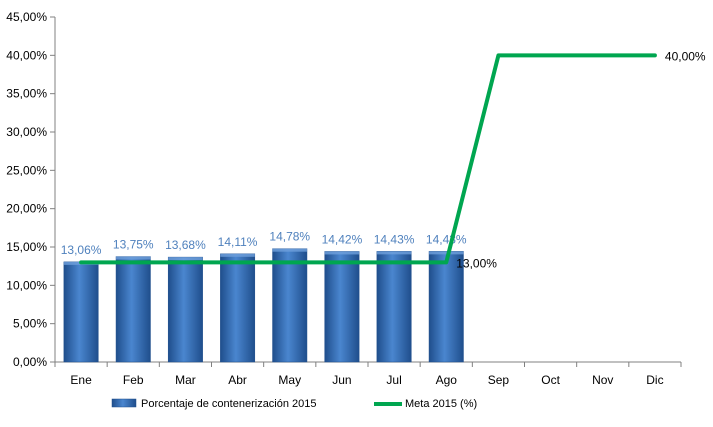  I want to click on y-tick-label: 25,00%, so click(26, 170).